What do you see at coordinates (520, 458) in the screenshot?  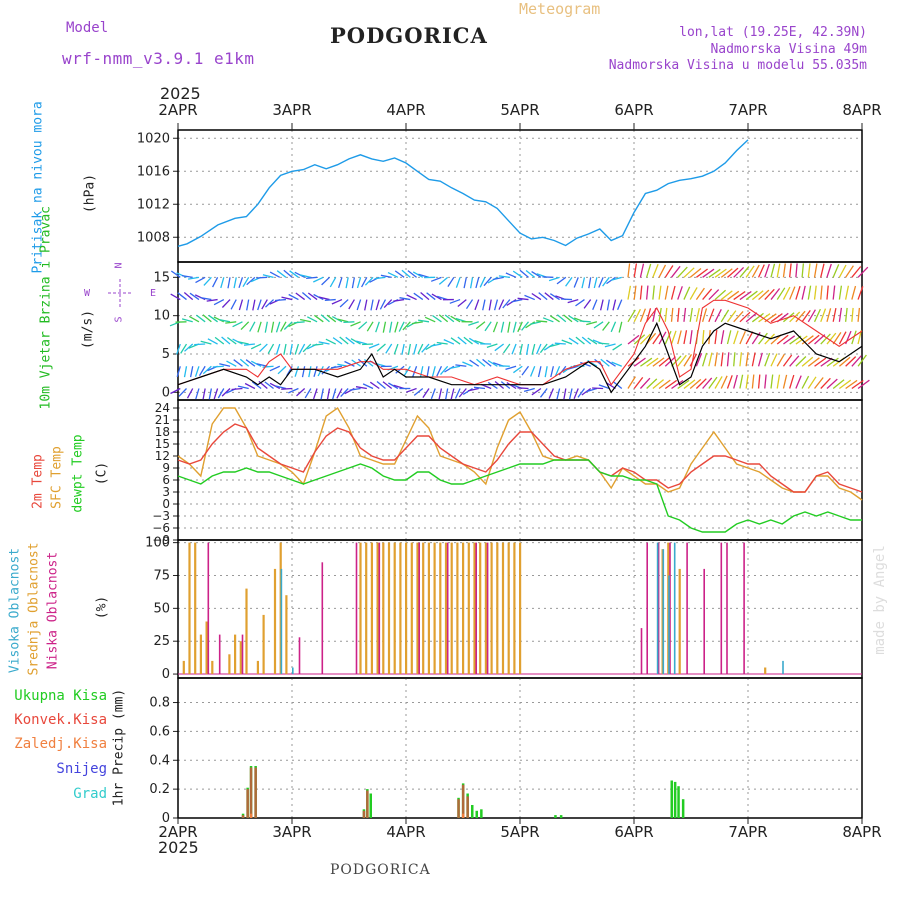 I see `temp2m-line` at bounding box center [520, 458].